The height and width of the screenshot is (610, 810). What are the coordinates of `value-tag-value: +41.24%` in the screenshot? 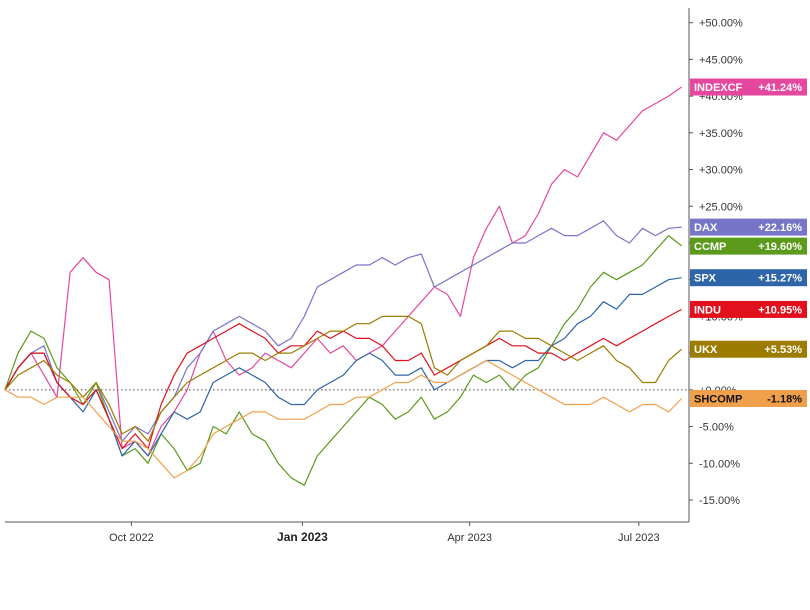 It's located at (780, 88).